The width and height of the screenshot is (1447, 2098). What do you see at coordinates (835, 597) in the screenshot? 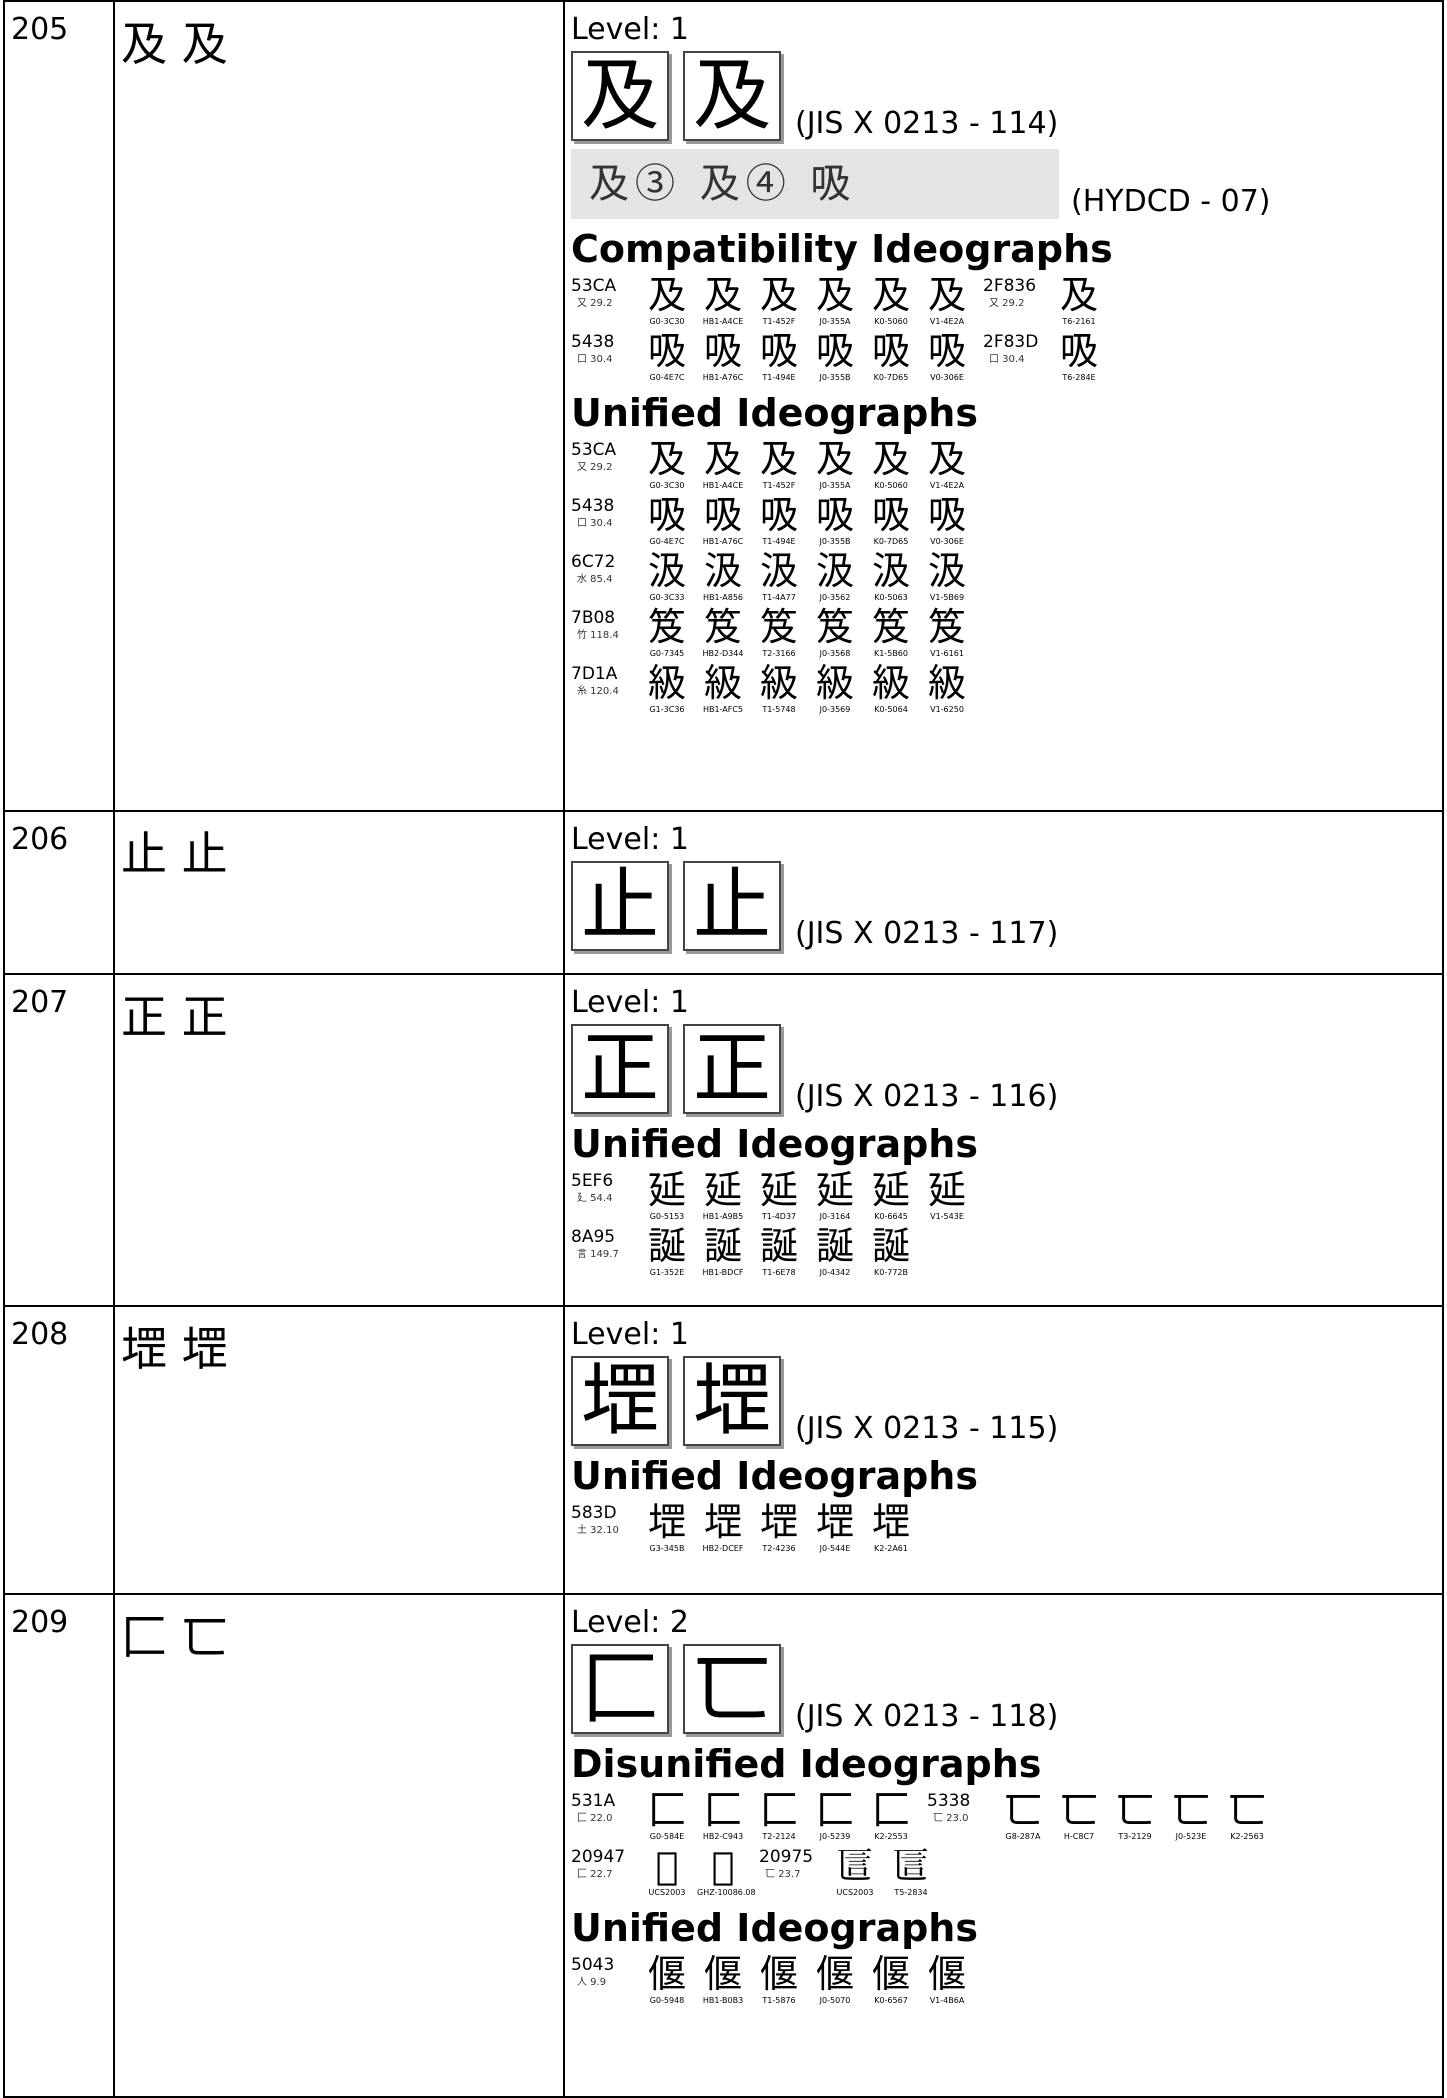
I see `glyph-source: J0-3562` at bounding box center [835, 597].